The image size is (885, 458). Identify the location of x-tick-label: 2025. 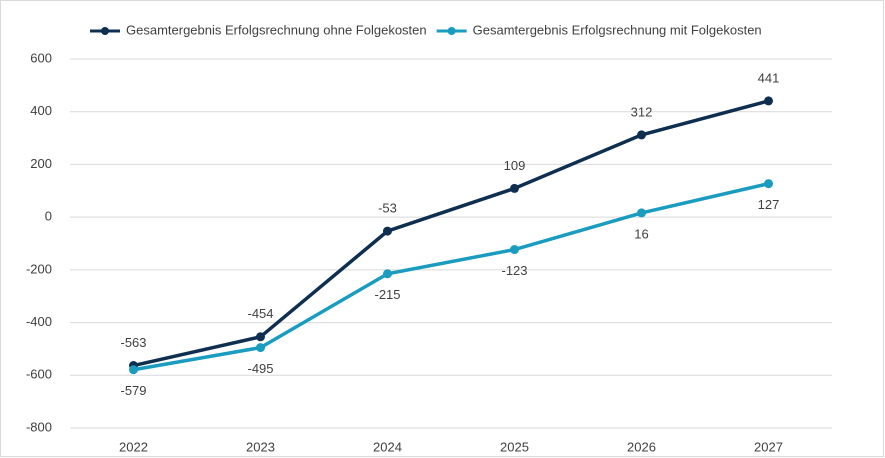
(514, 446).